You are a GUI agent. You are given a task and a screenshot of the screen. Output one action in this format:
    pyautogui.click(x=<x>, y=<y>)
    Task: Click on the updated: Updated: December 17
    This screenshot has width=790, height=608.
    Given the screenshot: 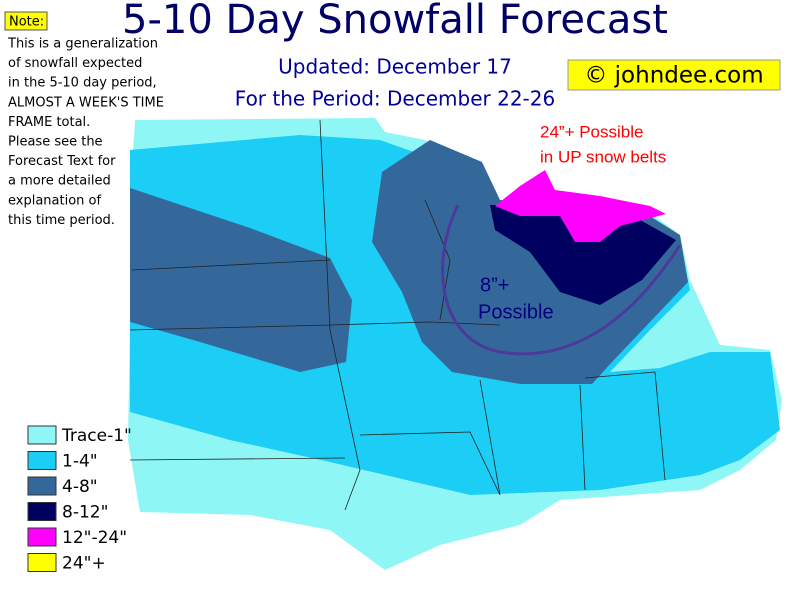 What is the action you would take?
    pyautogui.click(x=395, y=67)
    